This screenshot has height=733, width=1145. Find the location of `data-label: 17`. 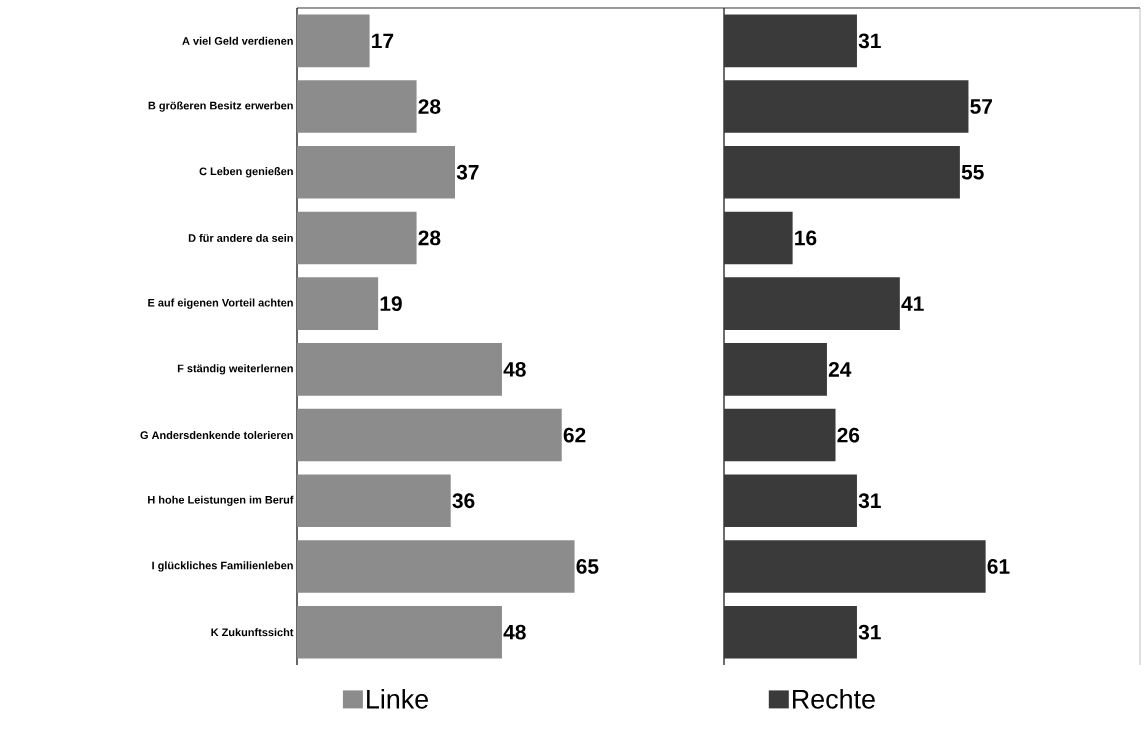

data-label: 17 is located at coordinates (383, 41).